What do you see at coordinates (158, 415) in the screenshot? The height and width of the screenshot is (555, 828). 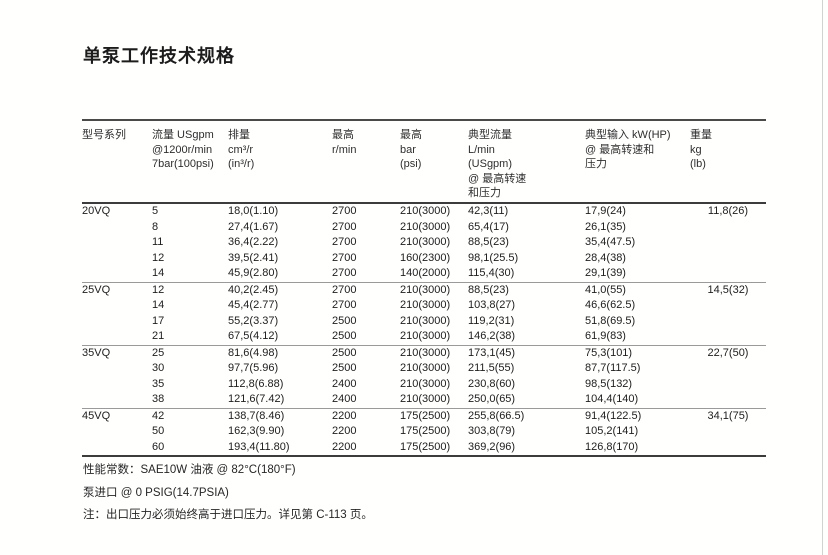 I see `data-cell: 42` at bounding box center [158, 415].